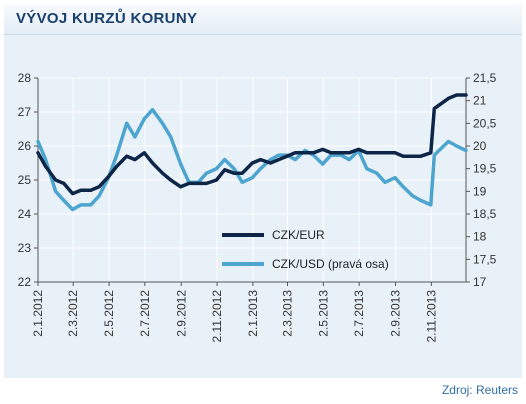 This screenshot has width=526, height=404. I want to click on right-tick-label: 17,5, so click(485, 259).